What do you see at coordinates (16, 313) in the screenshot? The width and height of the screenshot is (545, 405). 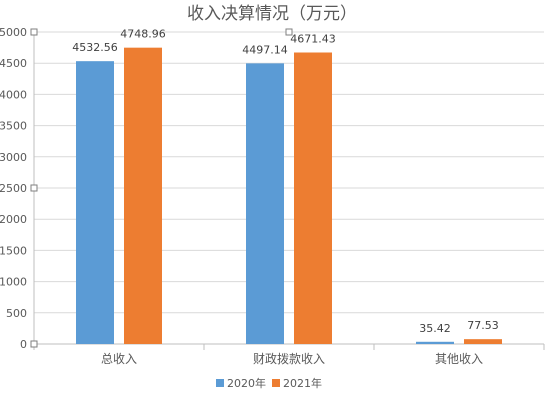 I see `y-tick-label: 500` at bounding box center [16, 313].